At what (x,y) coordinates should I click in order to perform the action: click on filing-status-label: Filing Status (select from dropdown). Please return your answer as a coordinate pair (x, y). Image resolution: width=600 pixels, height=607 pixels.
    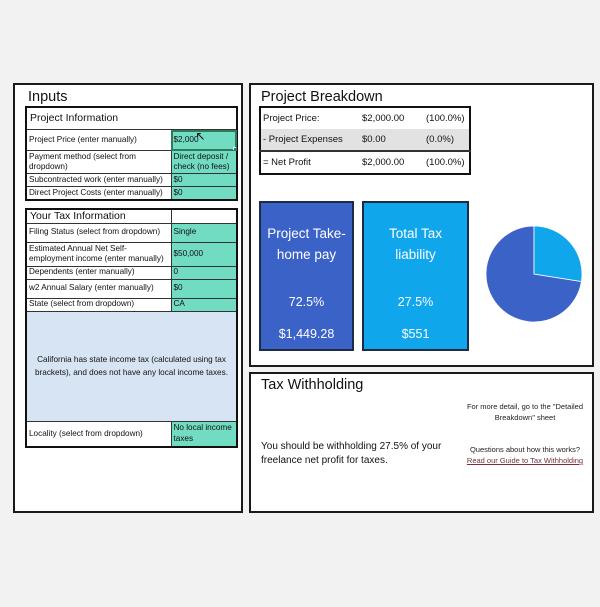
    Looking at the image, I should click on (98, 232).